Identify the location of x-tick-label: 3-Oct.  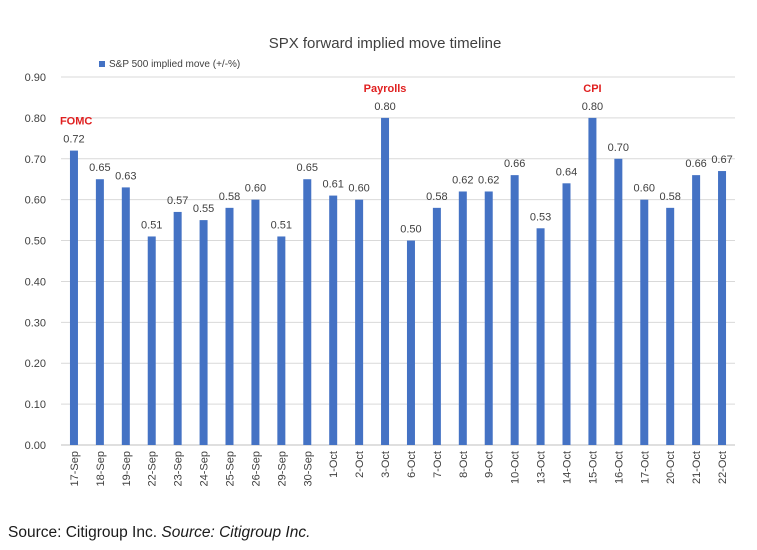
(386, 464).